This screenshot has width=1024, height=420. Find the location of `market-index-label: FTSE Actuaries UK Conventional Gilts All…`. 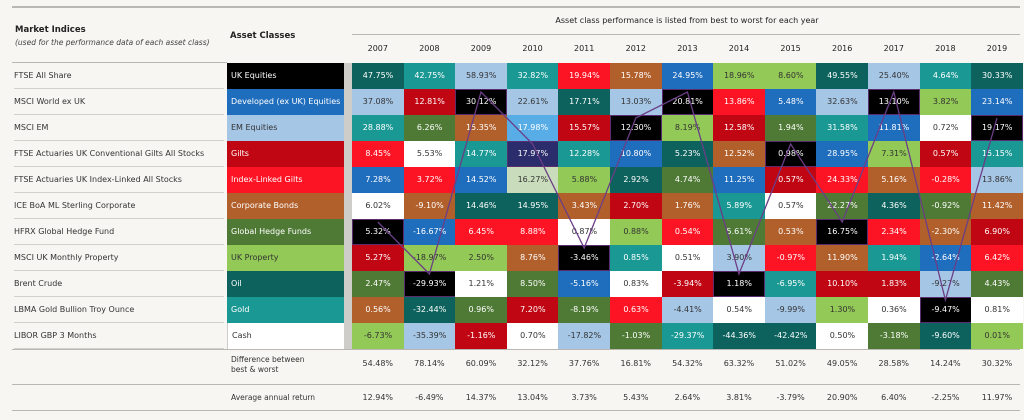

market-index-label: FTSE Actuaries UK Conventional Gilts All… is located at coordinates (119, 154).